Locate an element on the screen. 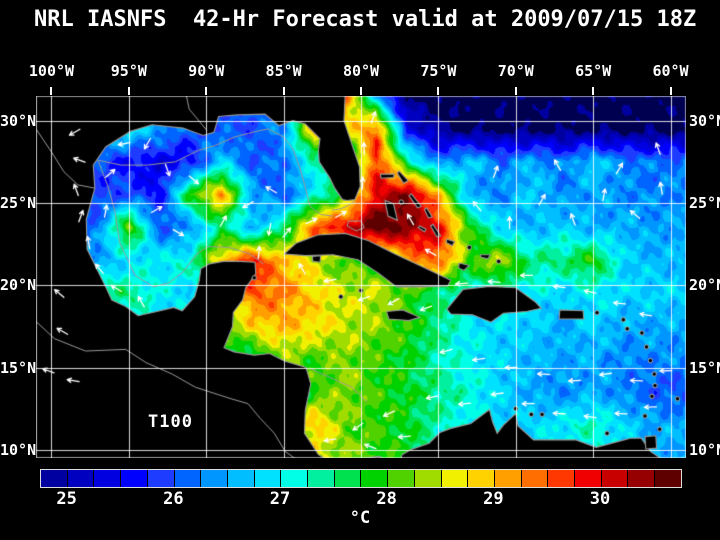 This screenshot has height=540, width=720. lon-axis-label: 95°W is located at coordinates (128, 71).